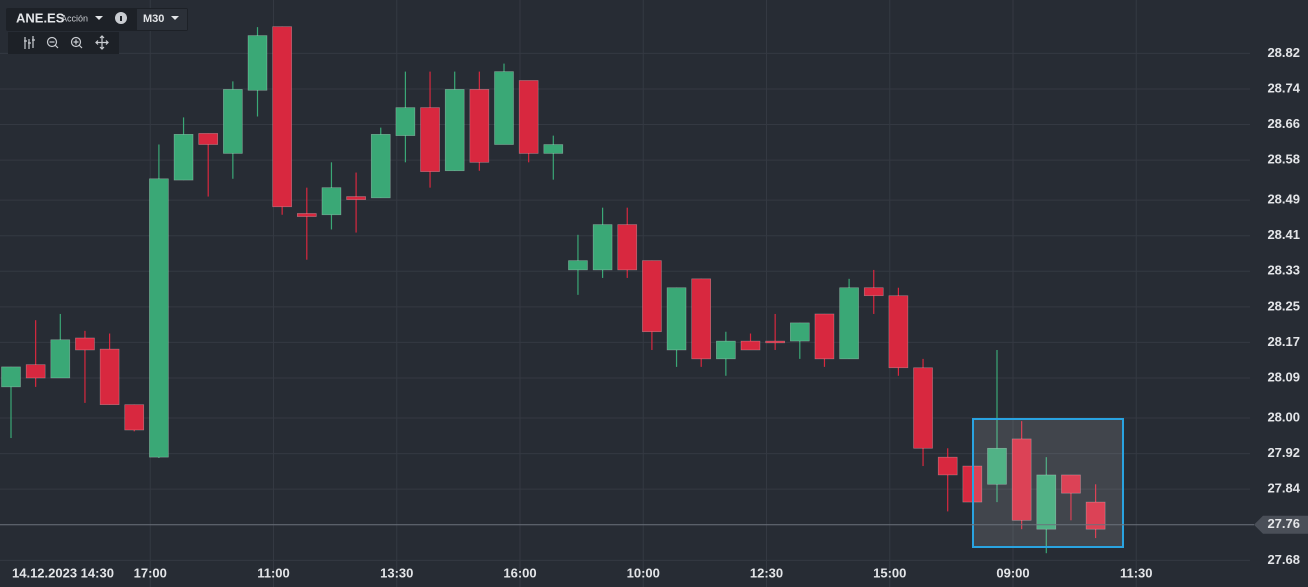  I want to click on chart-type-icon, so click(29, 42).